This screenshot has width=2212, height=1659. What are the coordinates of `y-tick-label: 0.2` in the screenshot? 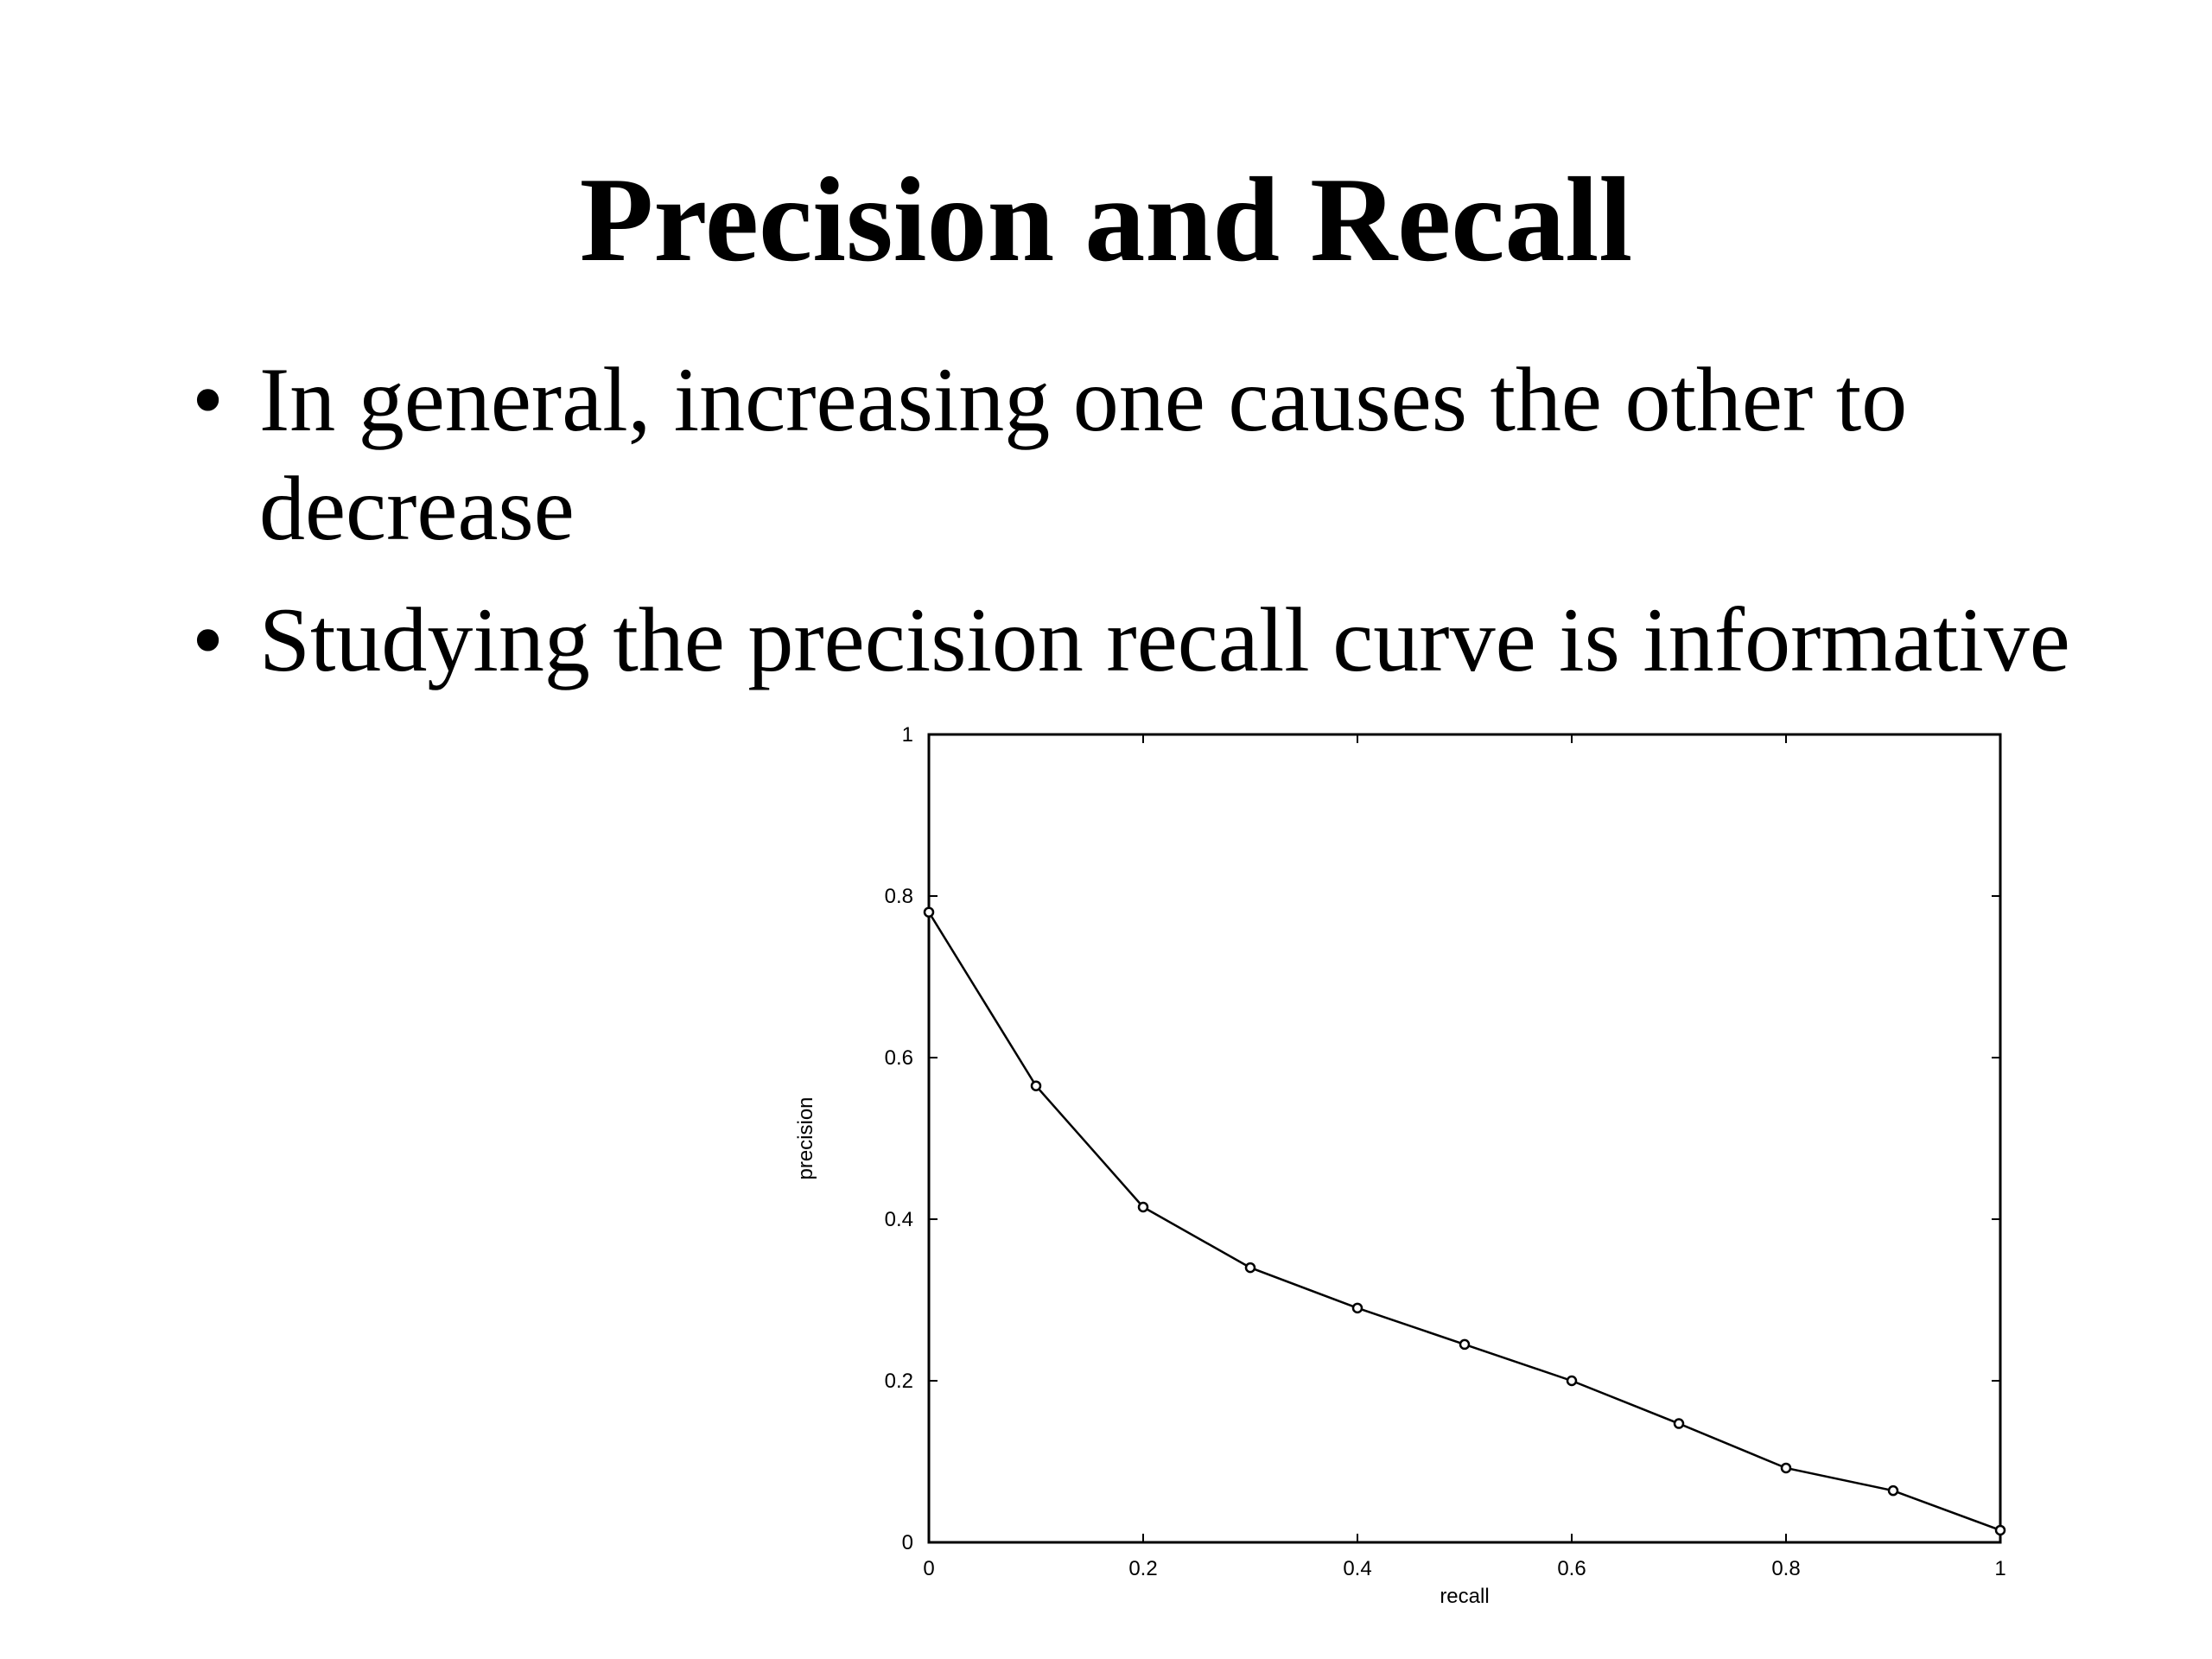 It's located at (899, 1381).